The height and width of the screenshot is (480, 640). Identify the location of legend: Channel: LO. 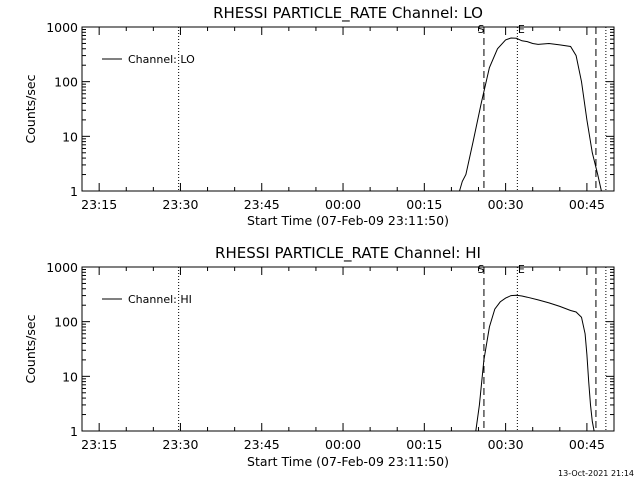
(148, 59).